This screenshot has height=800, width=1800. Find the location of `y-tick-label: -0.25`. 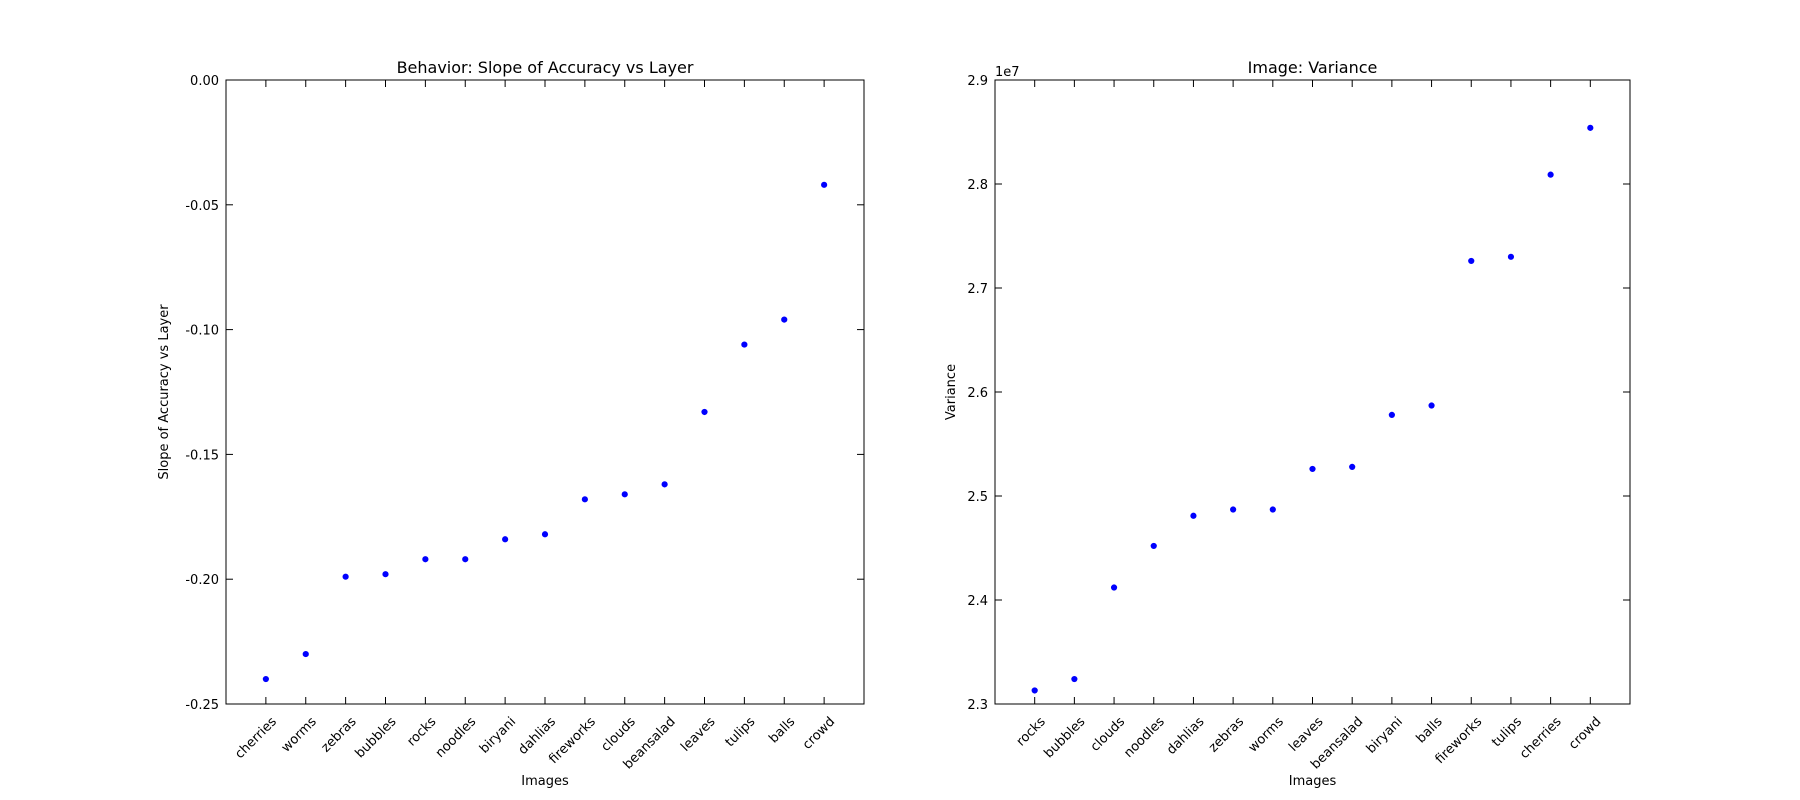

y-tick-label: -0.25 is located at coordinates (202, 705).